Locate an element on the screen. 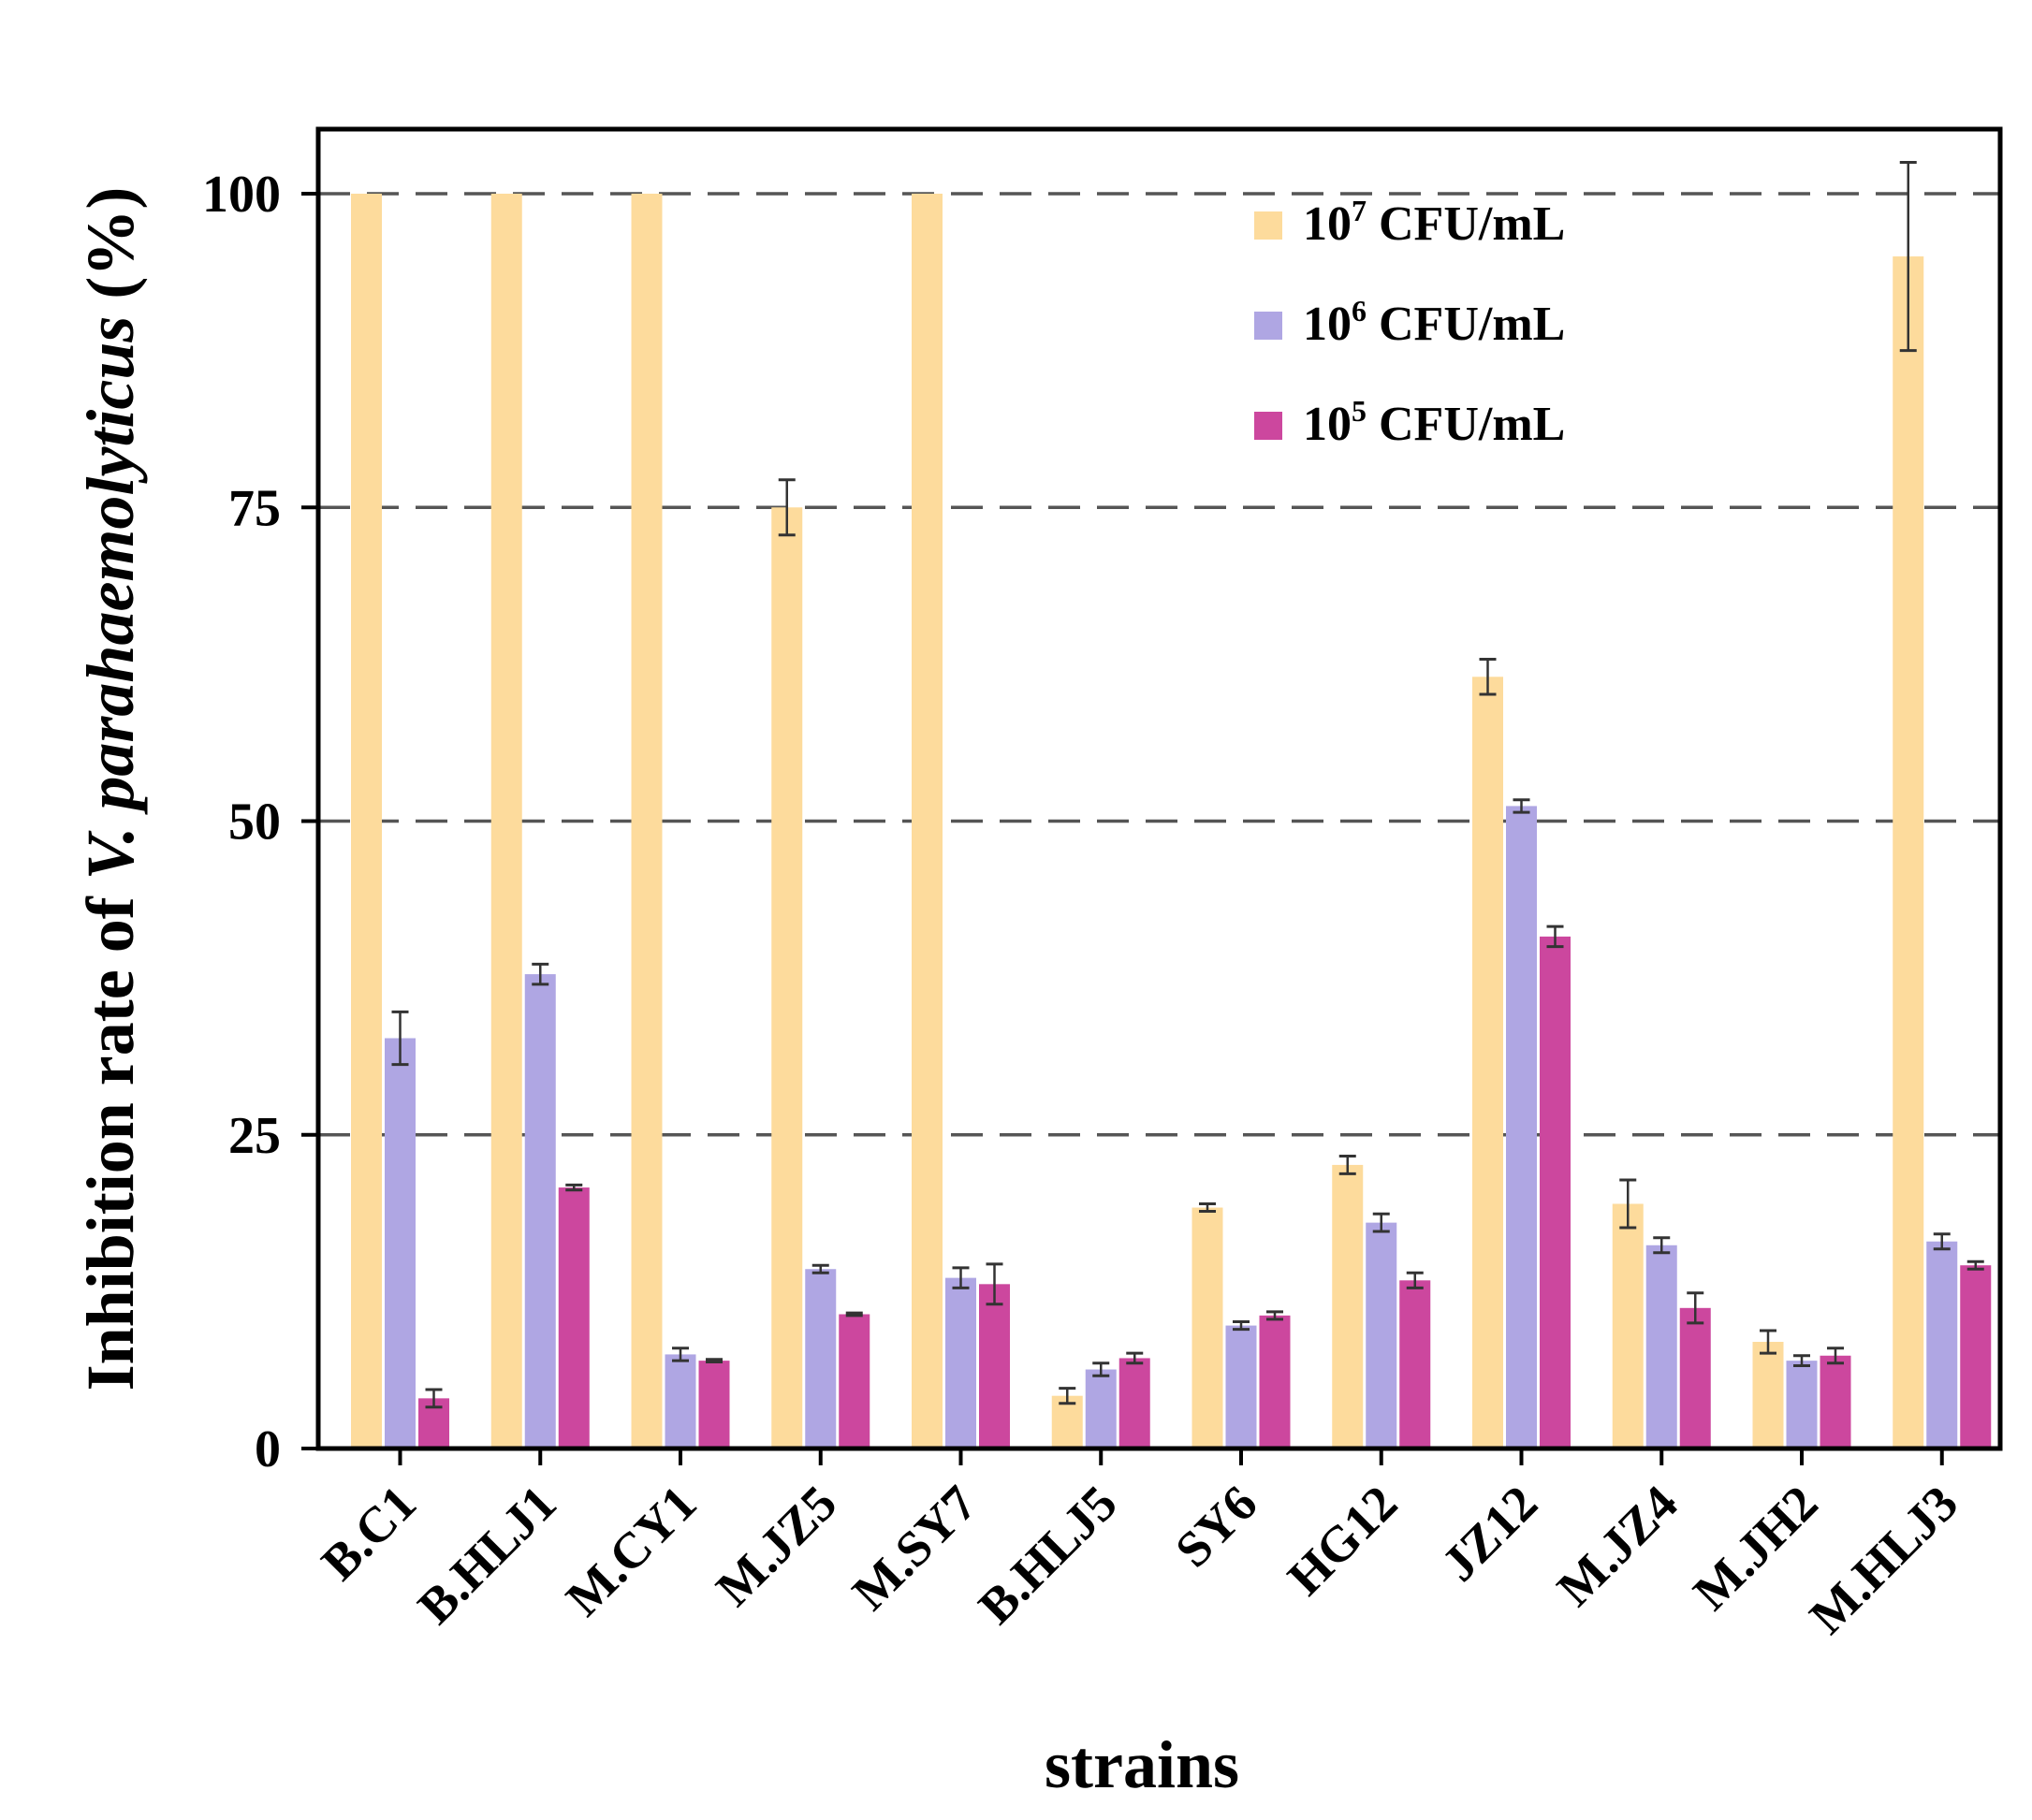 This screenshot has height=1820, width=2032. x-category-label: HG12 is located at coordinates (1342, 1540).